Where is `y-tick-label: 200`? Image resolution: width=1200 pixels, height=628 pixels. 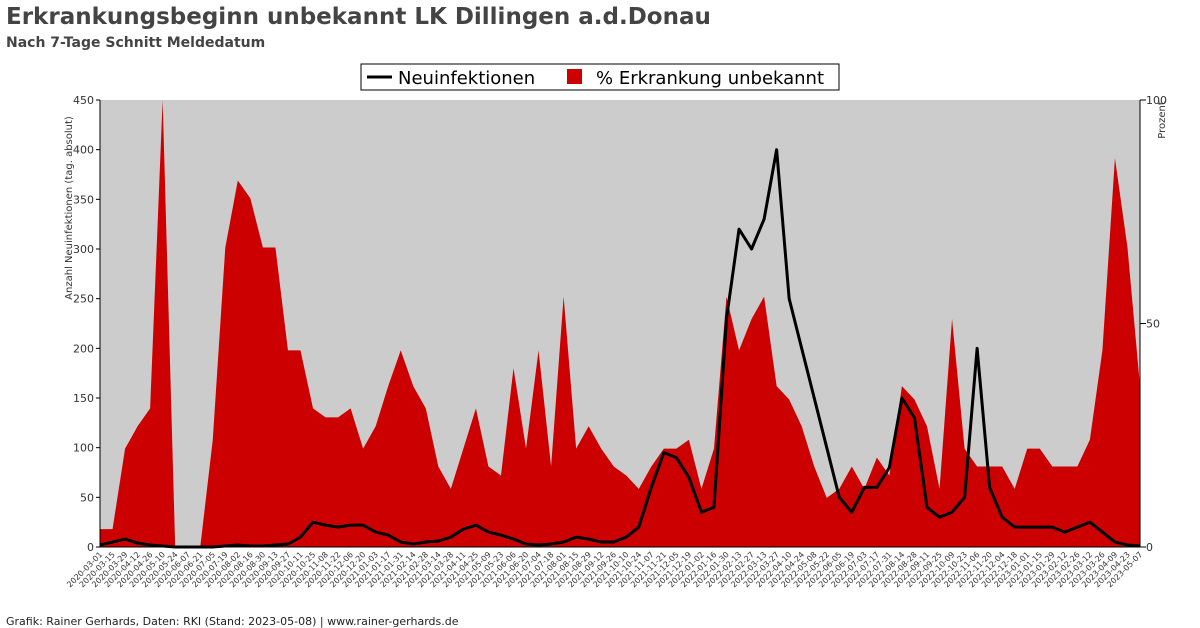 y-tick-label: 200 is located at coordinates (83, 348).